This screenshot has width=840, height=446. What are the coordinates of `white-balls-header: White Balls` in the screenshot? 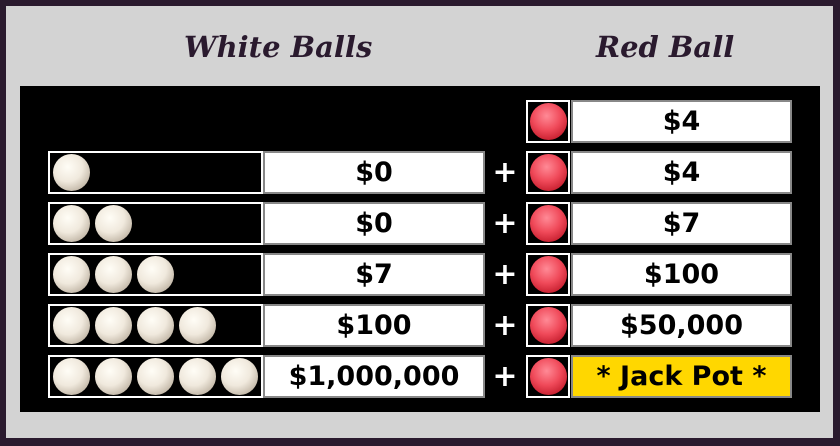 It's located at (278, 47).